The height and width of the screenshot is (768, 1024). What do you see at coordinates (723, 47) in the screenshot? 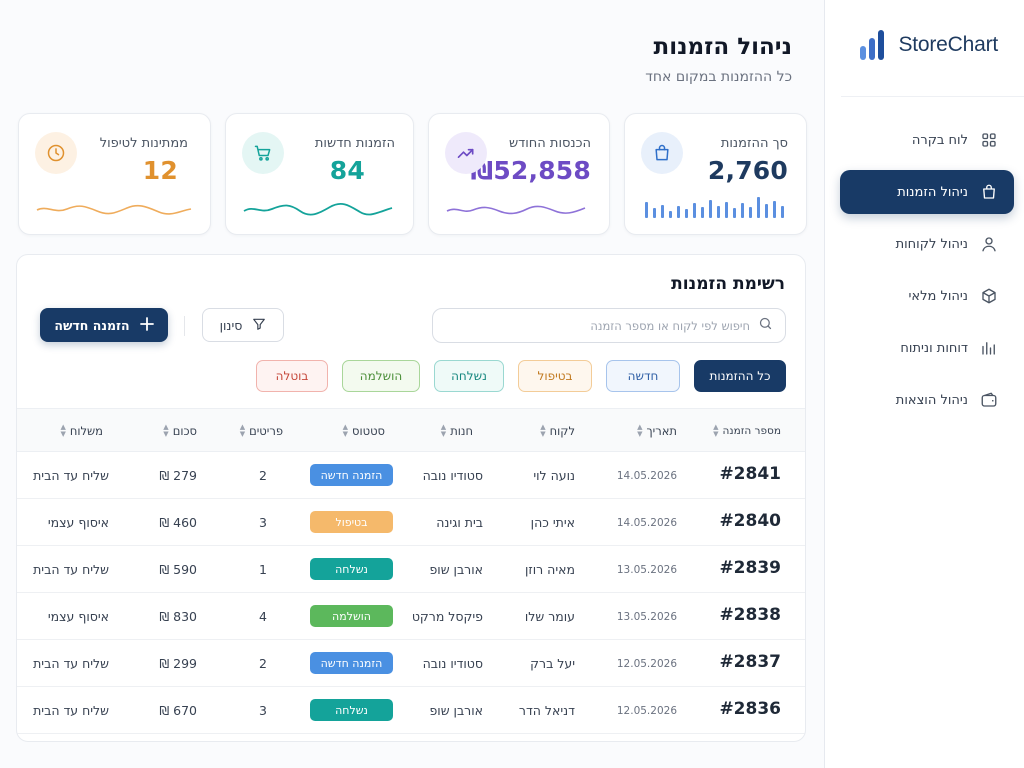
I see `page-title: ניהול הזמנות` at bounding box center [723, 47].